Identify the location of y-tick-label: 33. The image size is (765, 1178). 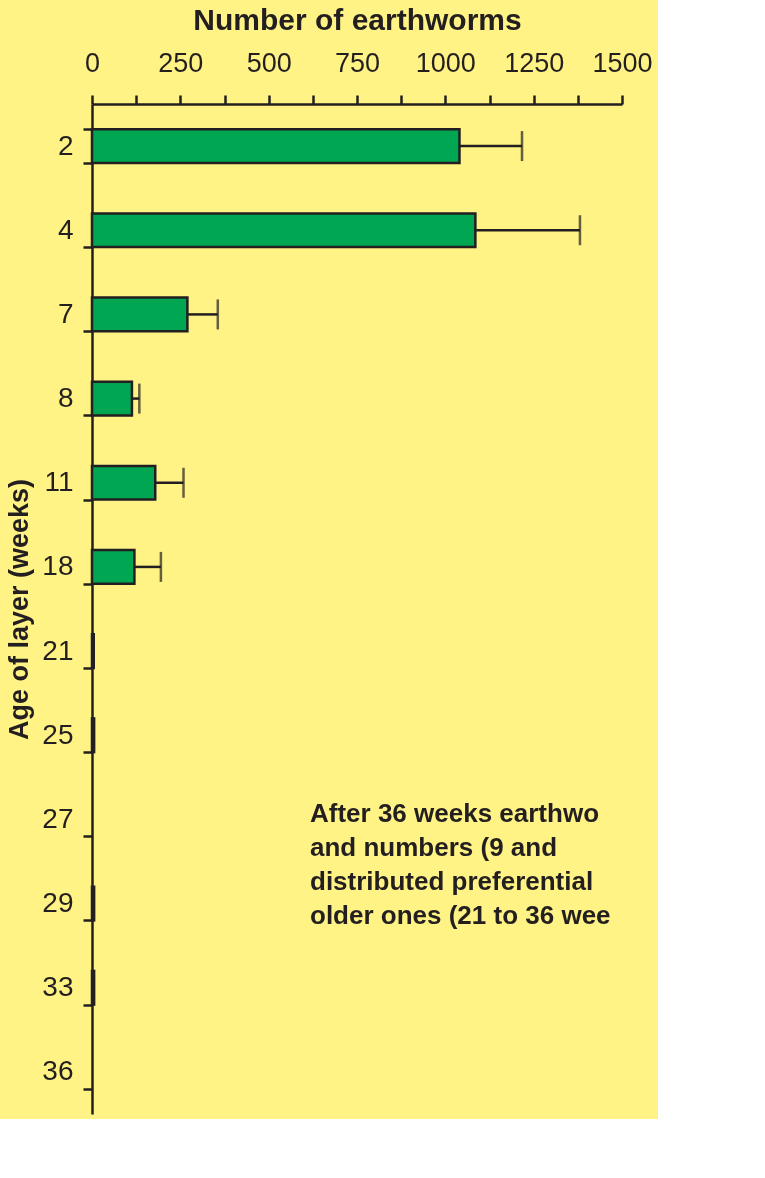
(58, 987).